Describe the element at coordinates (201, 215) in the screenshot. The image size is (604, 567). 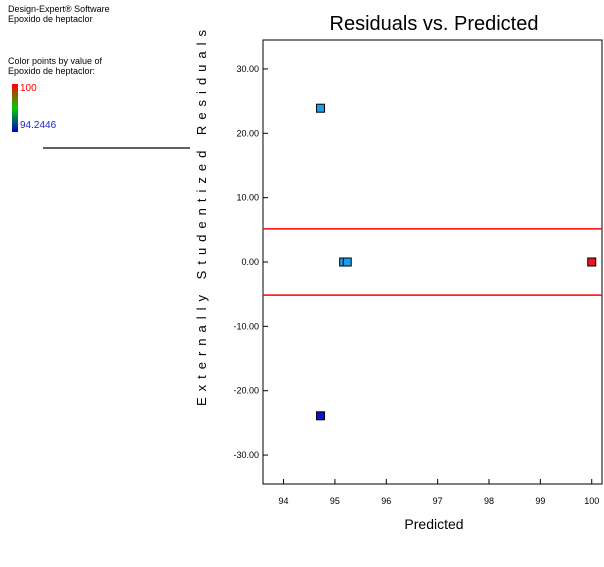
I see `y-axis-label: Externally Studentized Residuals` at that location.